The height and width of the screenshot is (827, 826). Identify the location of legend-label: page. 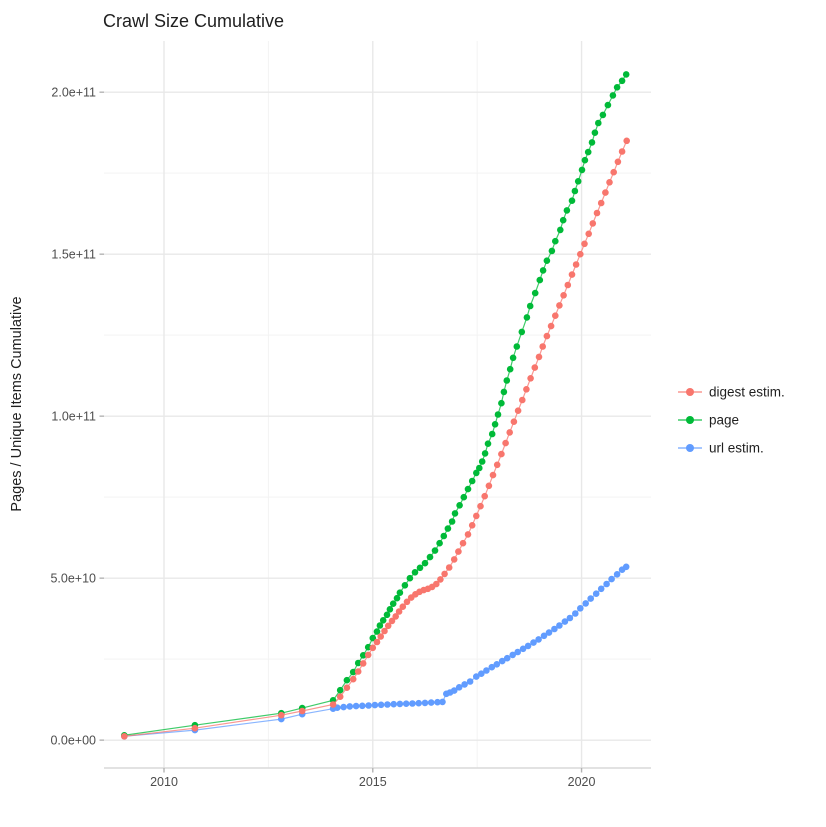
(724, 420).